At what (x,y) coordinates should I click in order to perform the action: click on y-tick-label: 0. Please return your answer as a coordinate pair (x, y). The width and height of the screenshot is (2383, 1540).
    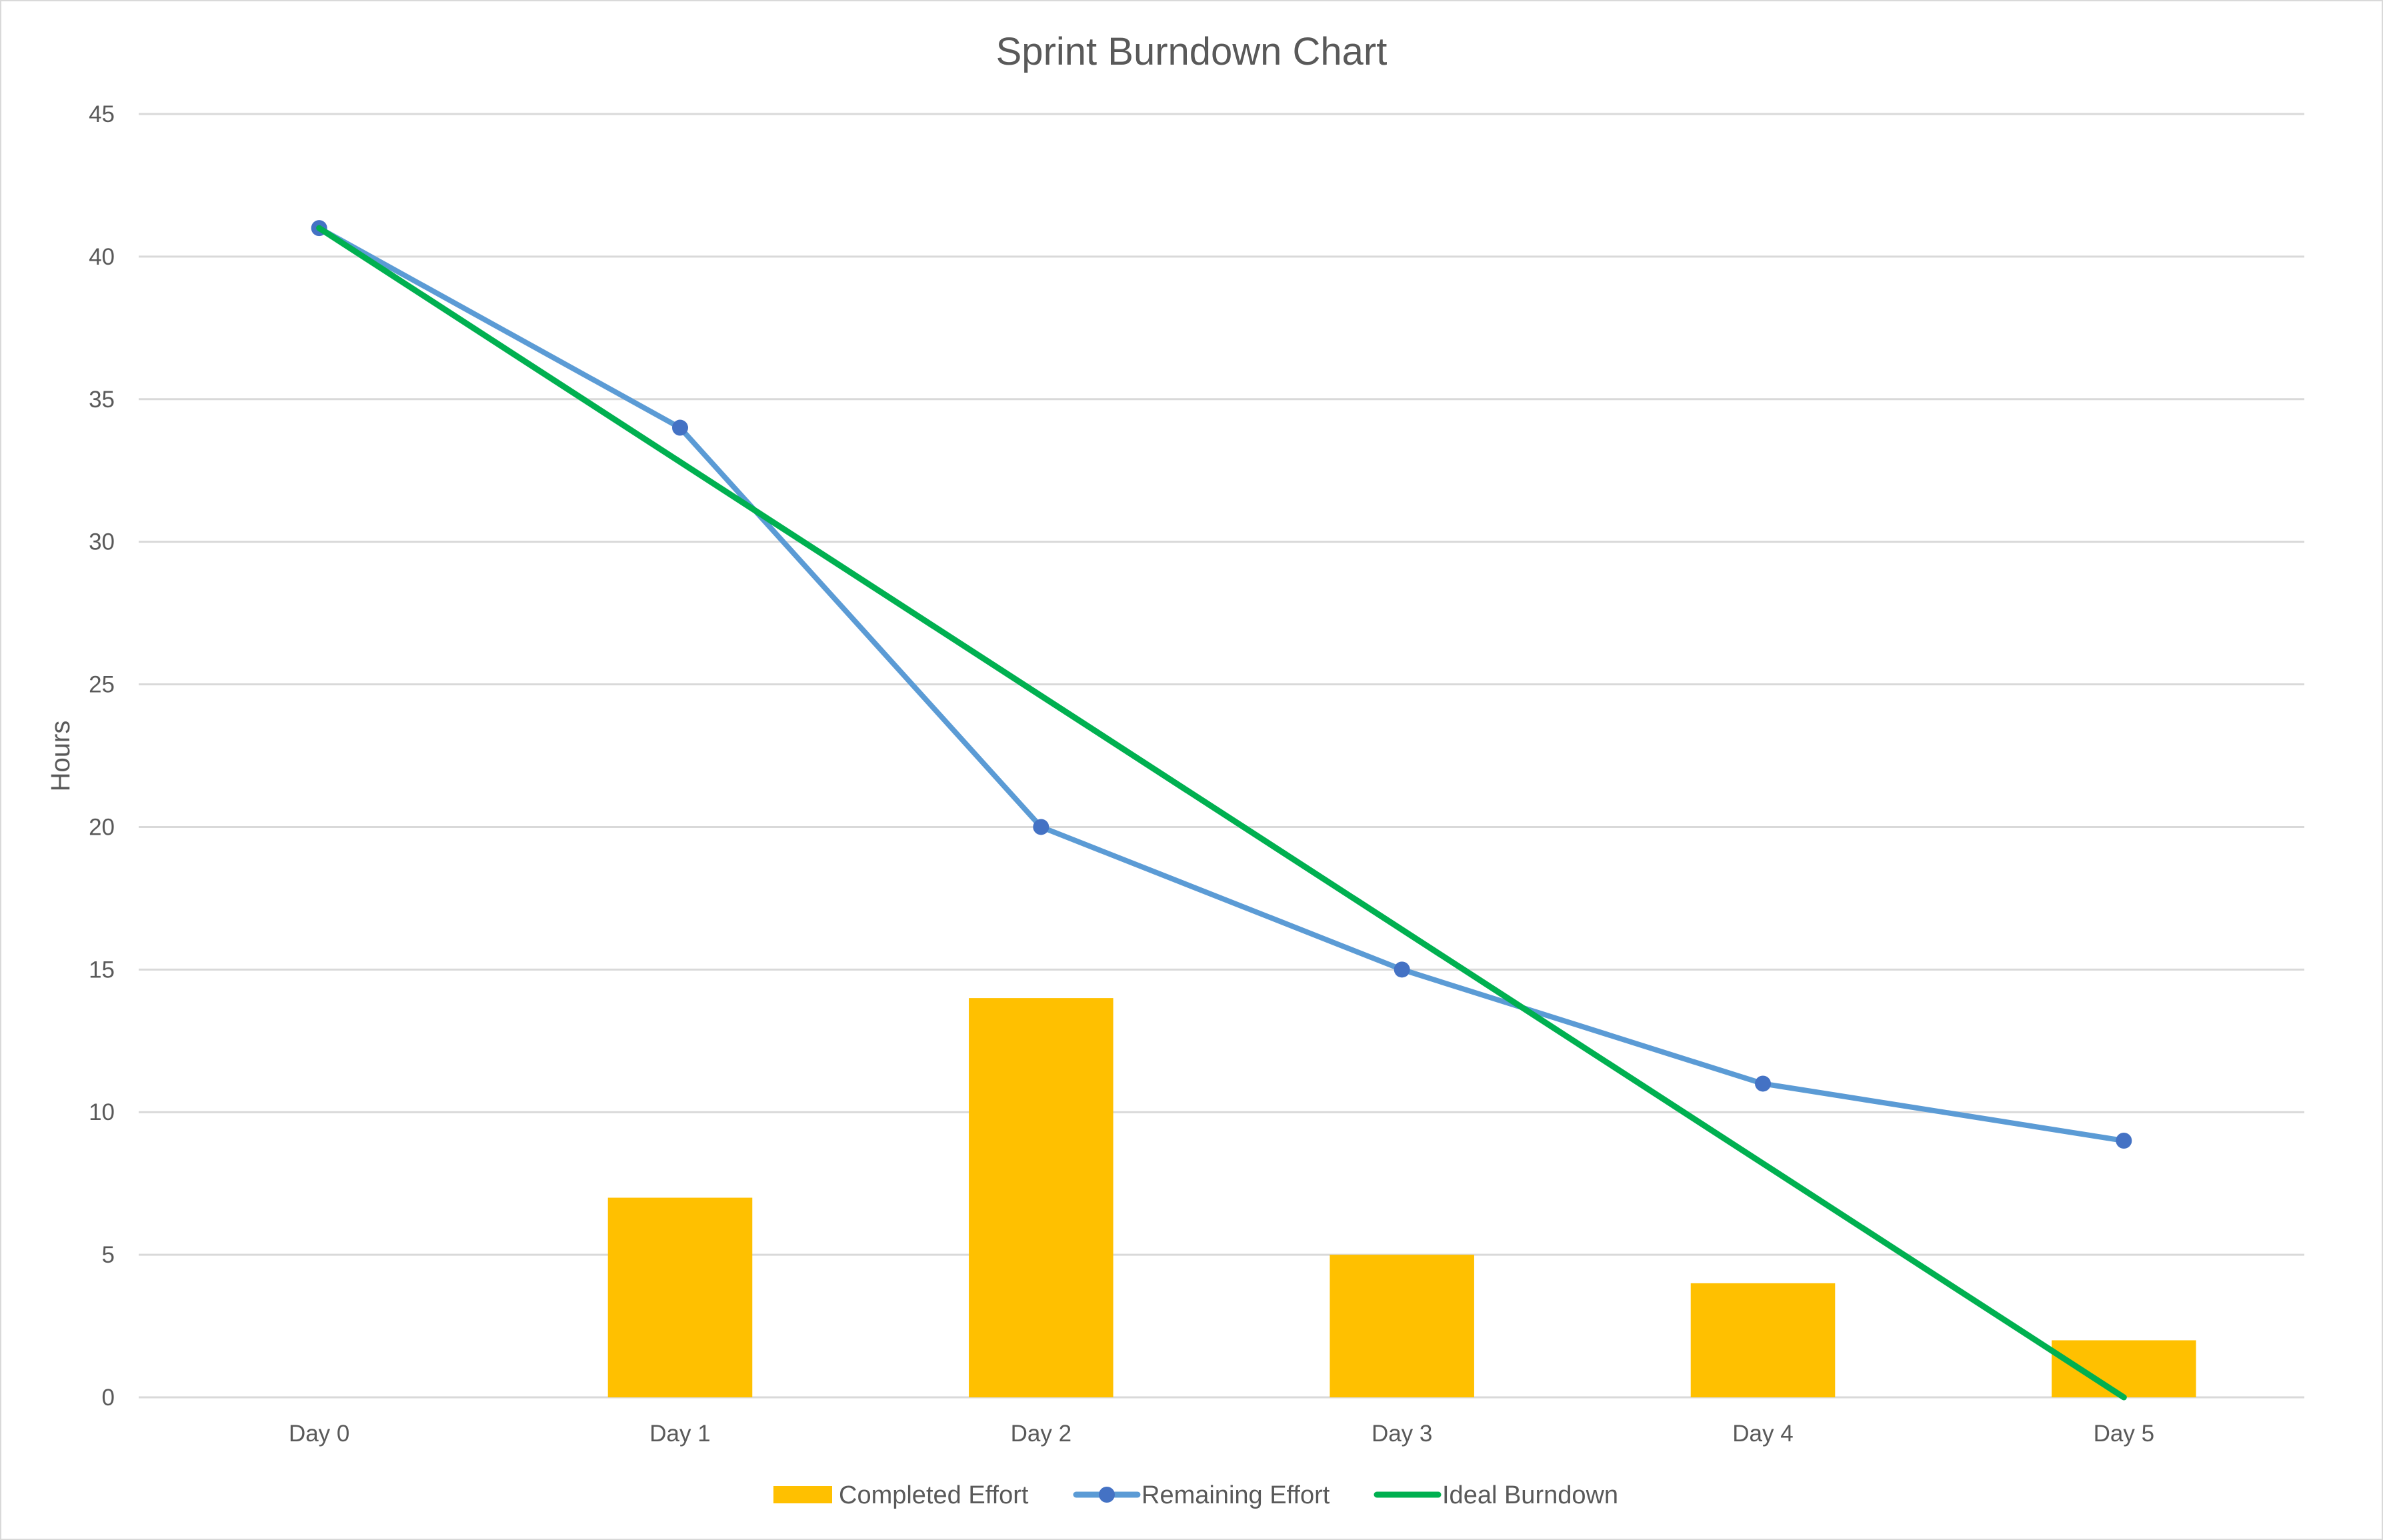
    Looking at the image, I should click on (109, 1398).